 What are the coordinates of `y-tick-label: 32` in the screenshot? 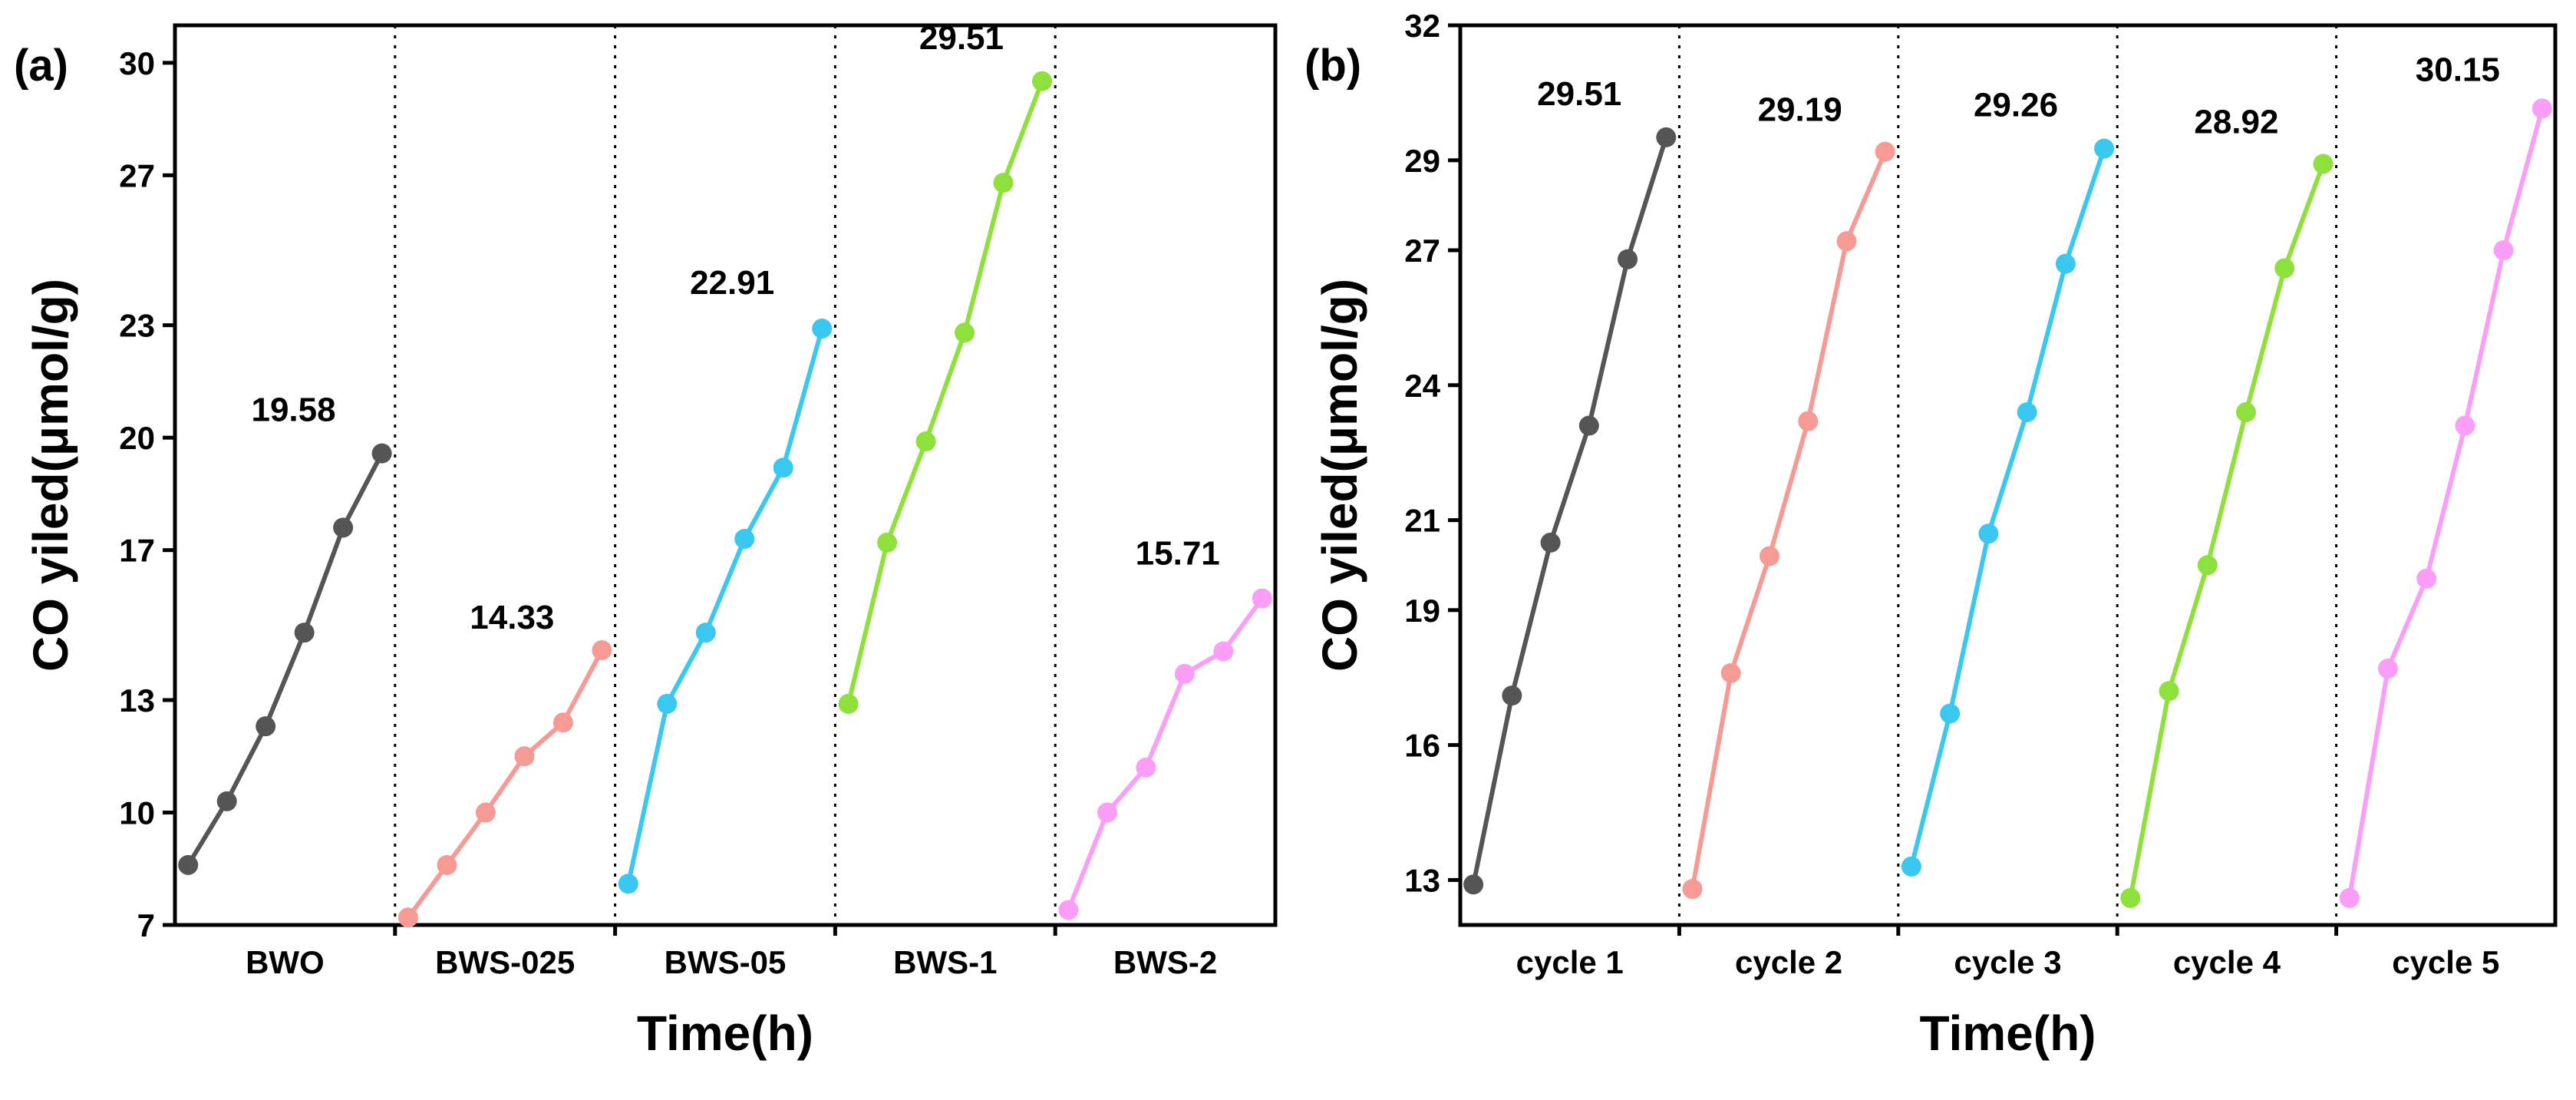 It's located at (1422, 26).